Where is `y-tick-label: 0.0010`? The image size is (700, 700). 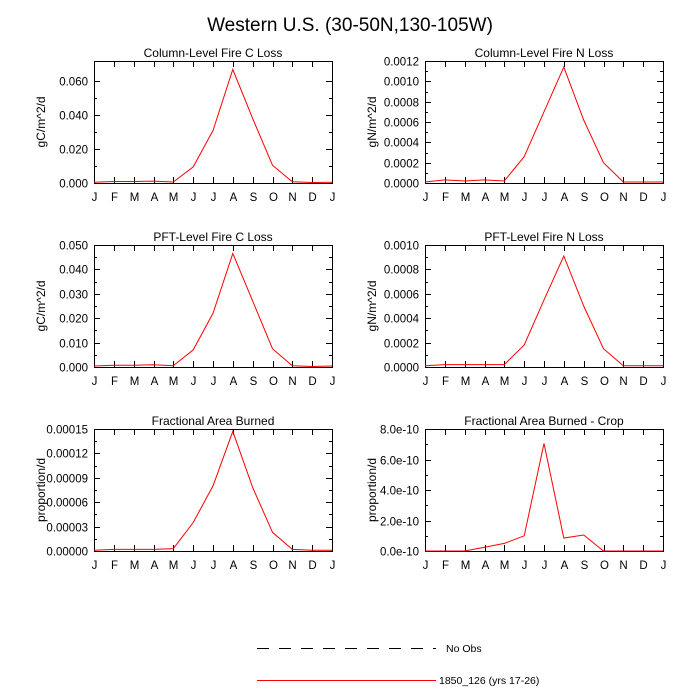
y-tick-label: 0.0010 is located at coordinates (401, 83).